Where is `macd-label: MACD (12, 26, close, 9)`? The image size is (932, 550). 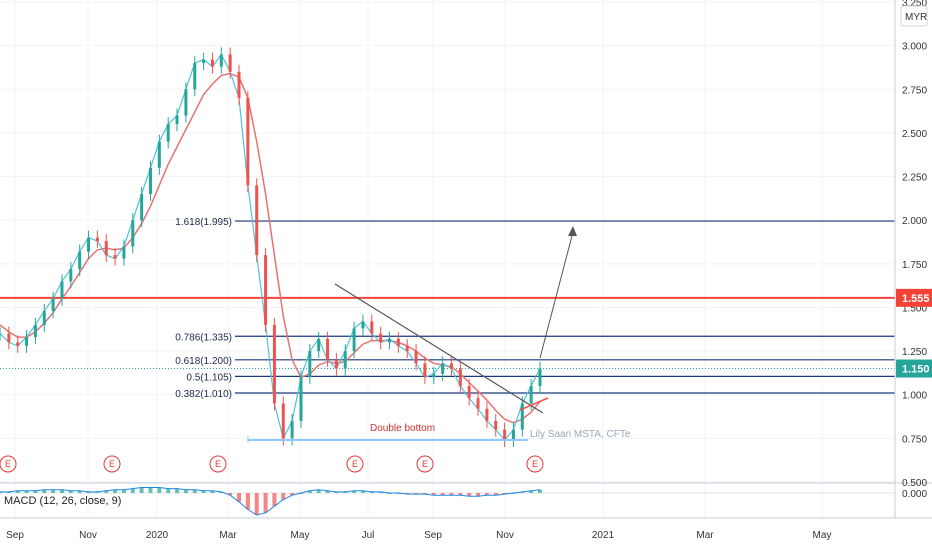
macd-label: MACD (12, 26, close, 9) is located at coordinates (62, 501).